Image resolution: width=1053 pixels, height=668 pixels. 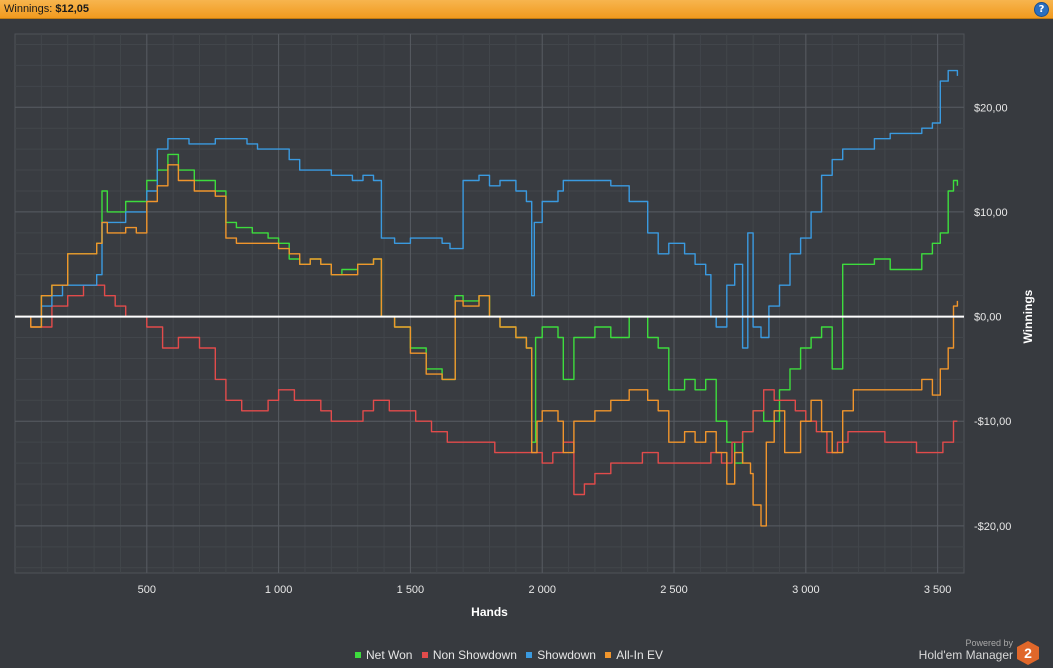 I want to click on powered-by-text: Powered by, so click(x=989, y=643).